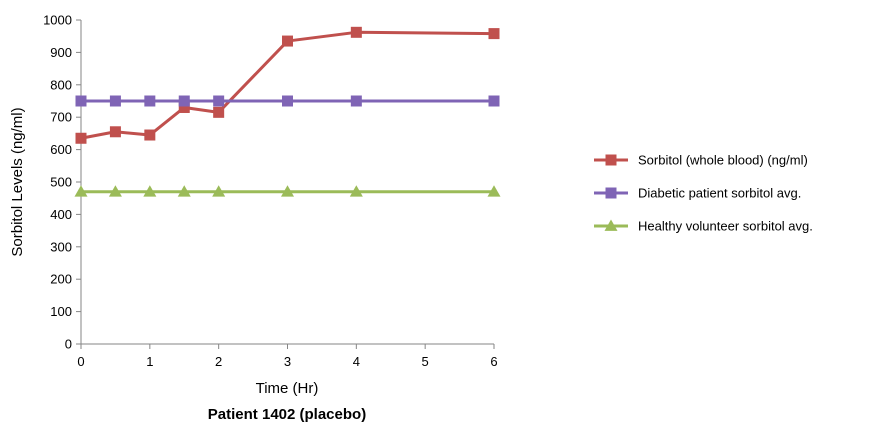  Describe the element at coordinates (149, 361) in the screenshot. I see `x-tick-label: 1` at that location.